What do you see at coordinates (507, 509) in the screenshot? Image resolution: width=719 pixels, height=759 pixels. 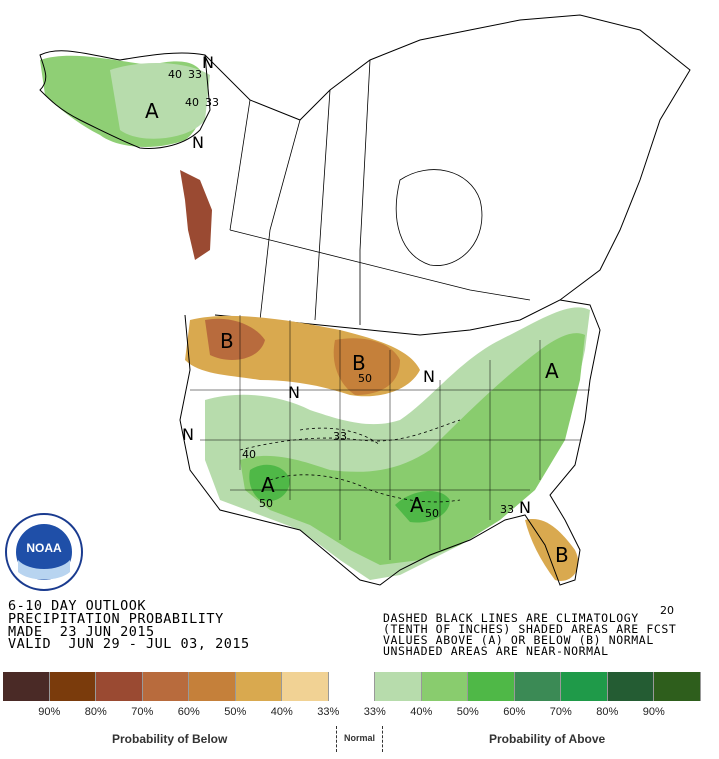 I see `se-33-label: 33` at bounding box center [507, 509].